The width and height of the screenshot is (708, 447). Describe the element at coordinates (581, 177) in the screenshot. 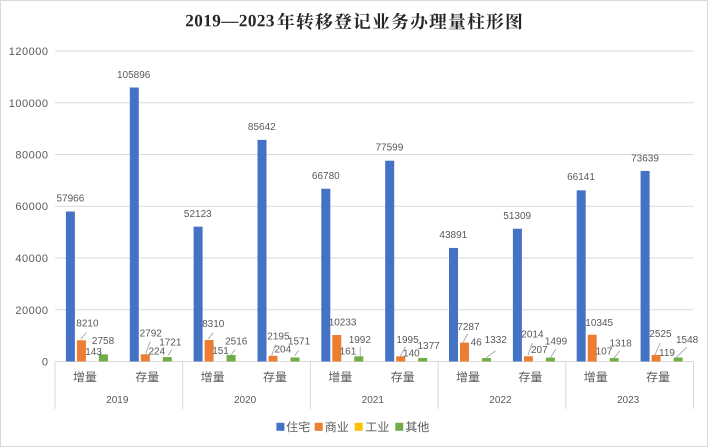

I see `svg-text: 66141` at that location.